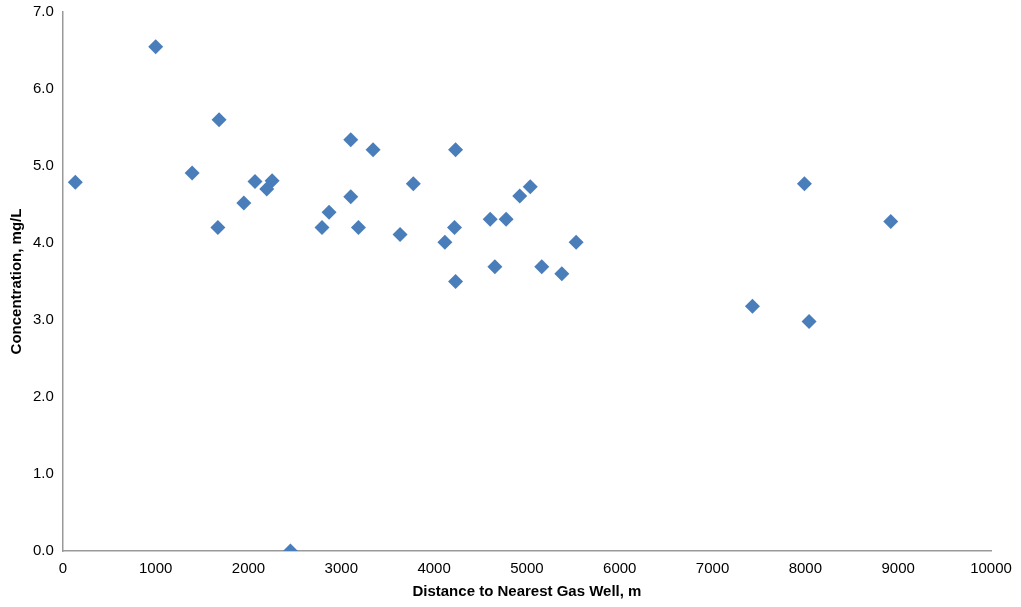 The image size is (1021, 607). Describe the element at coordinates (712, 568) in the screenshot. I see `x-tick-label: 7000` at that location.